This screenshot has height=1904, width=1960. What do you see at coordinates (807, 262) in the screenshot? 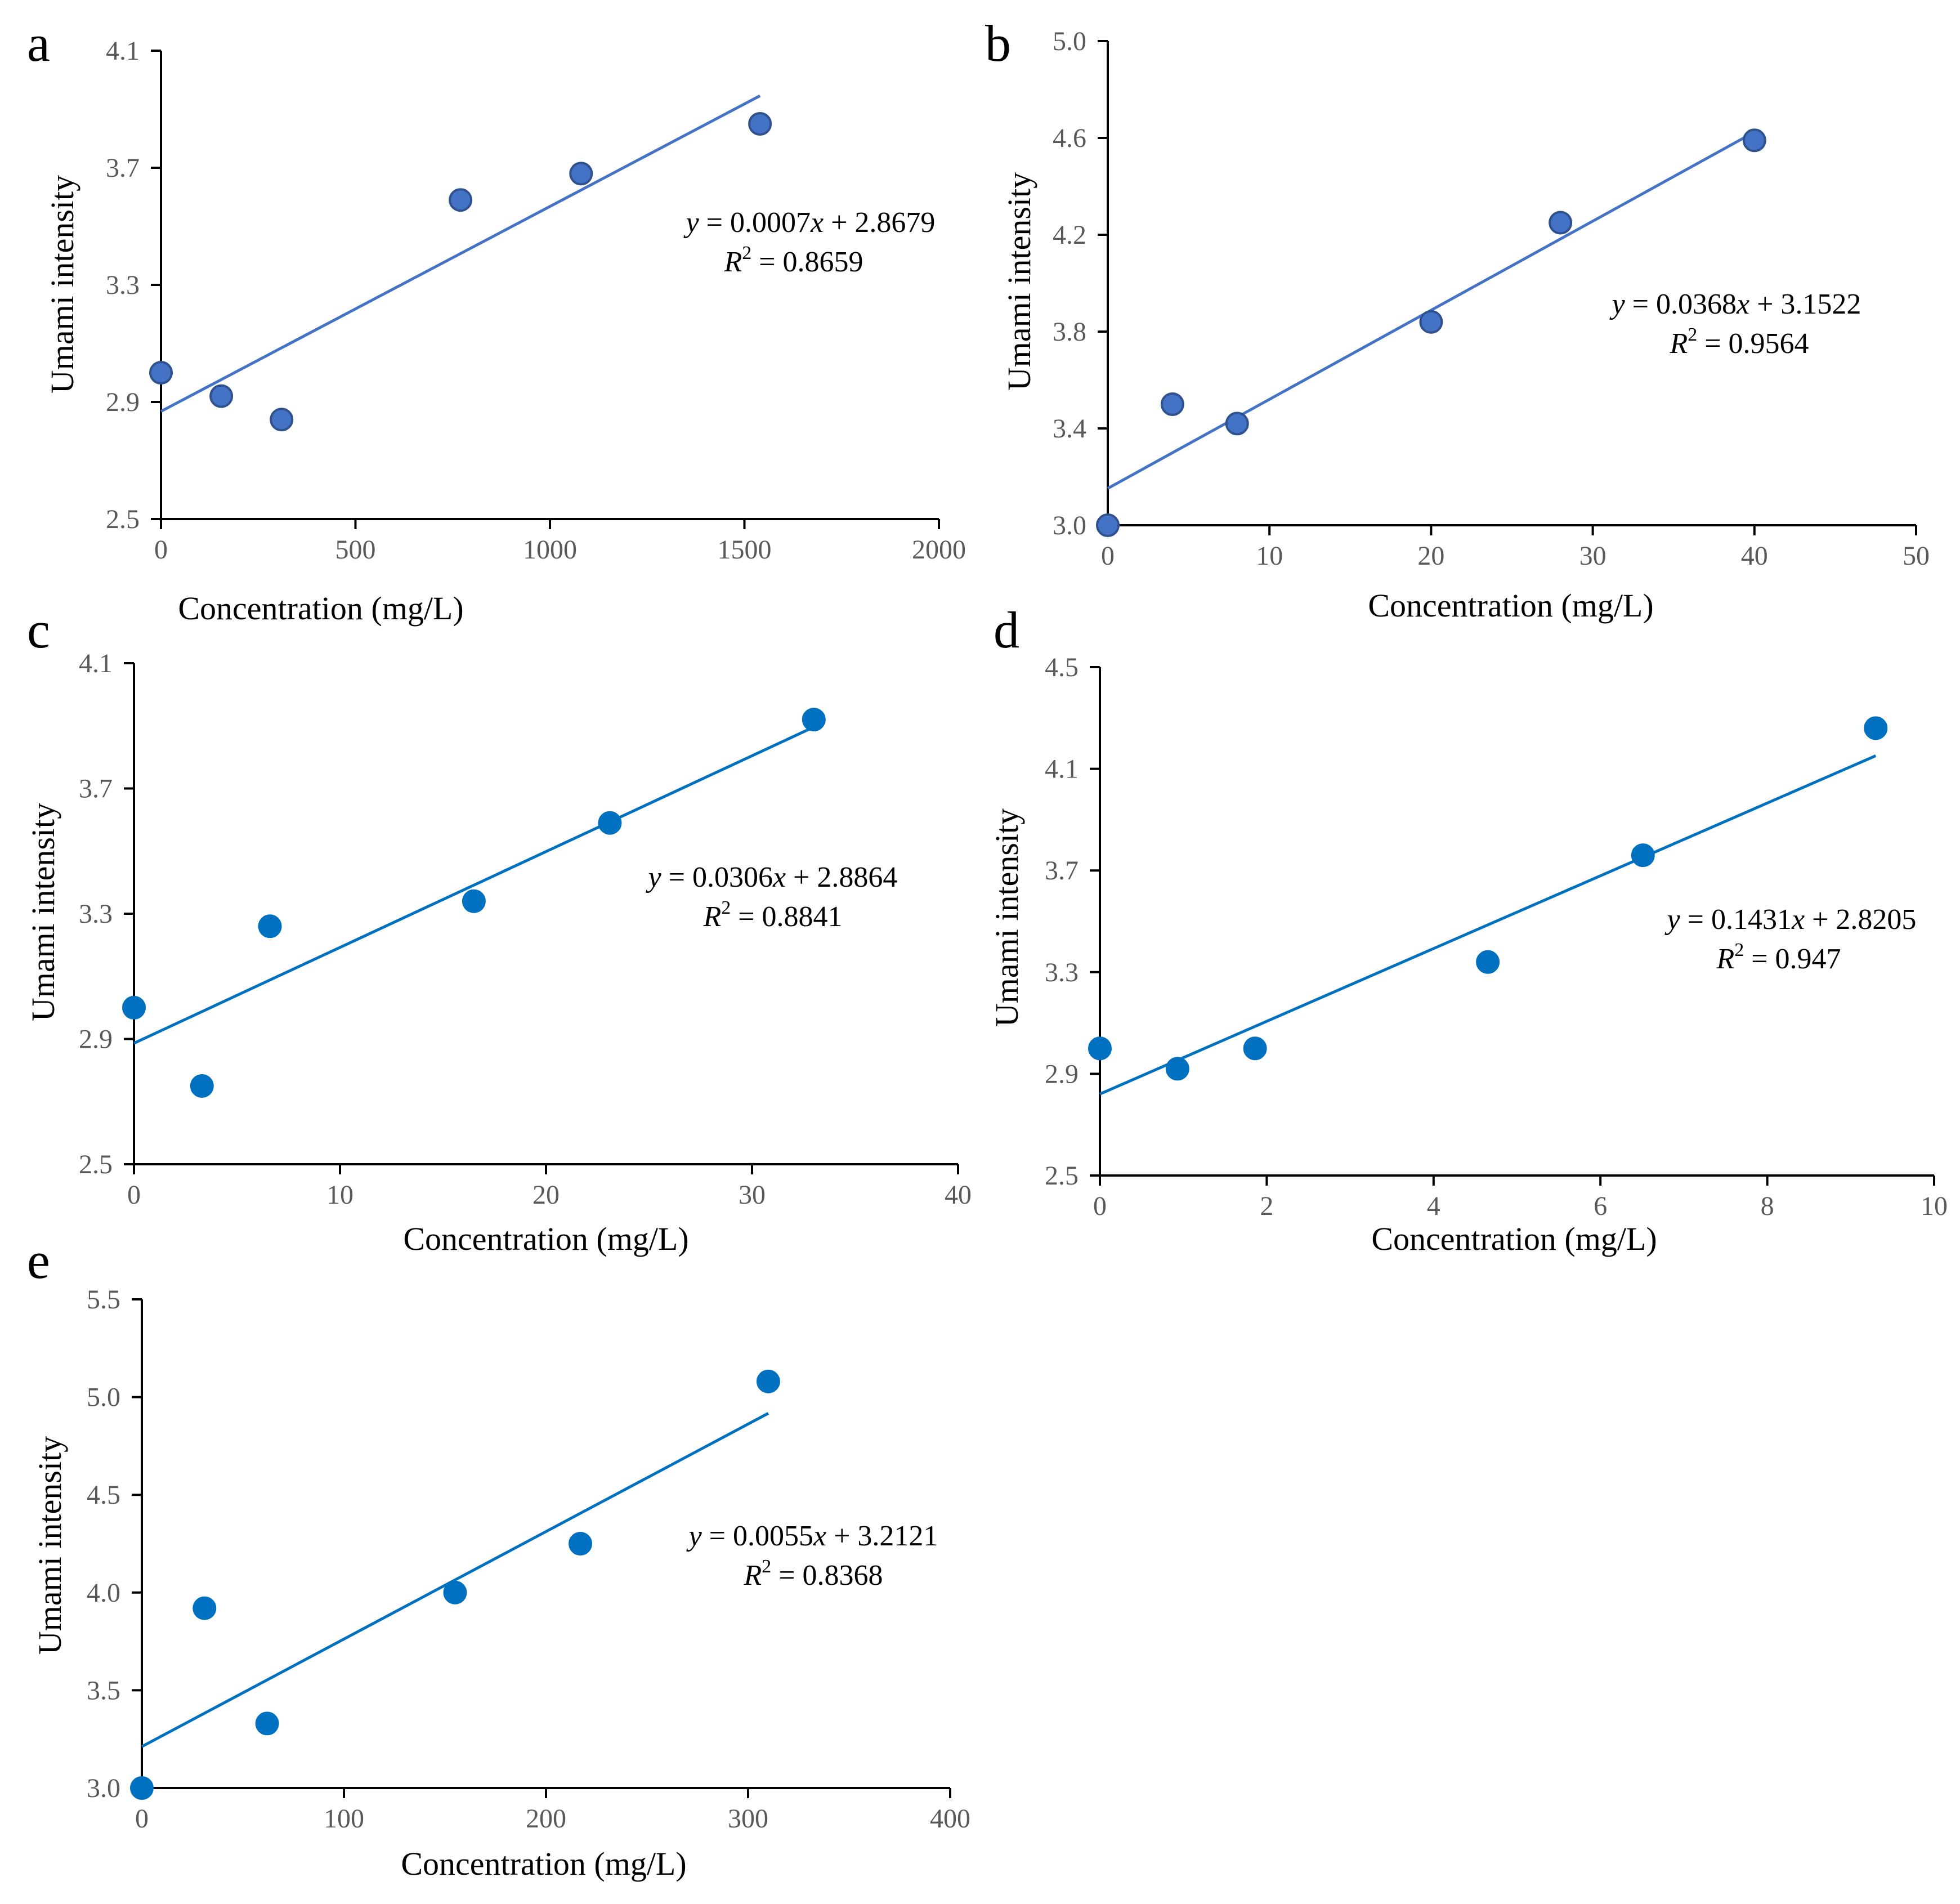
I see `panel-a-r-value: = 0.8659` at bounding box center [807, 262].